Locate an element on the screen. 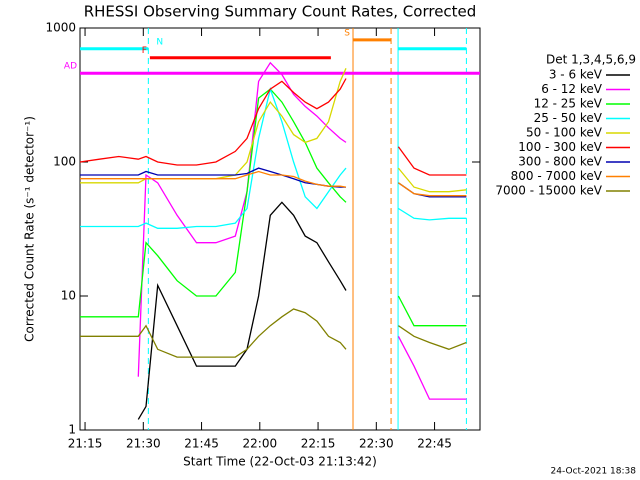 The width and height of the screenshot is (640, 480). legend-label: 3 - 6 keV is located at coordinates (576, 75).